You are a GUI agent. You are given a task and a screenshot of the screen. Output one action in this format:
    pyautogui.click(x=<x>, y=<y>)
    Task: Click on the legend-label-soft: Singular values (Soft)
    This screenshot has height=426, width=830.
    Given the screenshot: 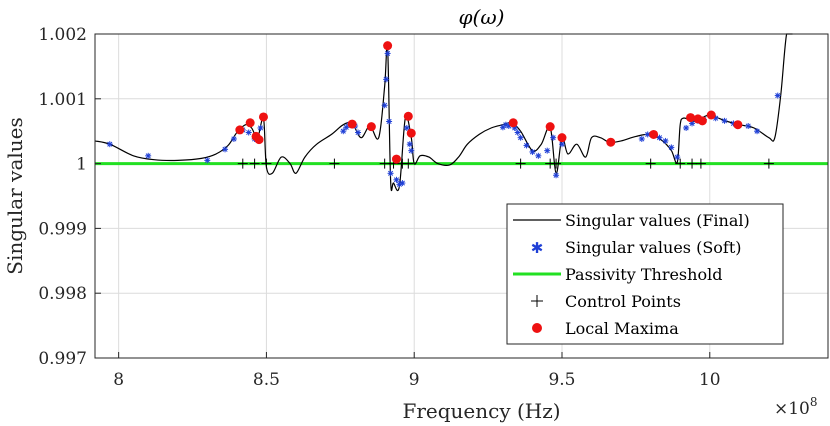 What is the action you would take?
    pyautogui.click(x=653, y=247)
    